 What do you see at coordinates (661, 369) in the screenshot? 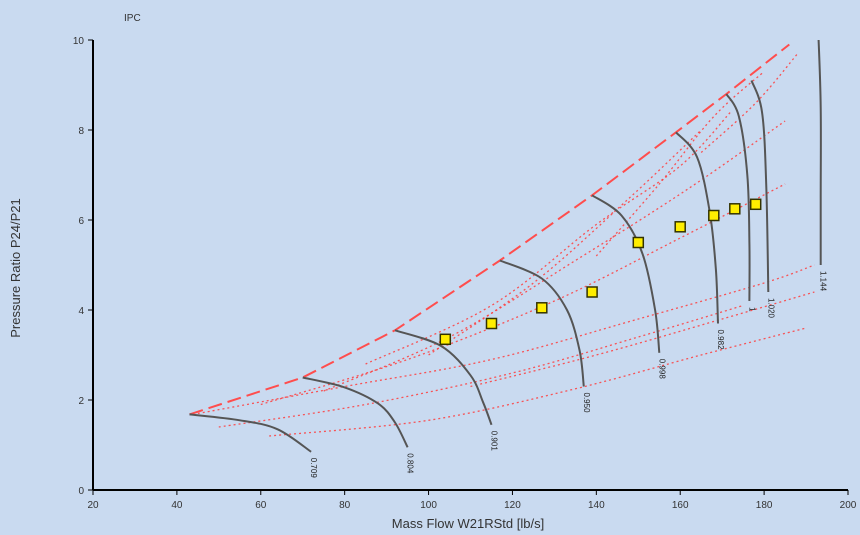
I see `speed-line-label: 0.998` at bounding box center [661, 369].